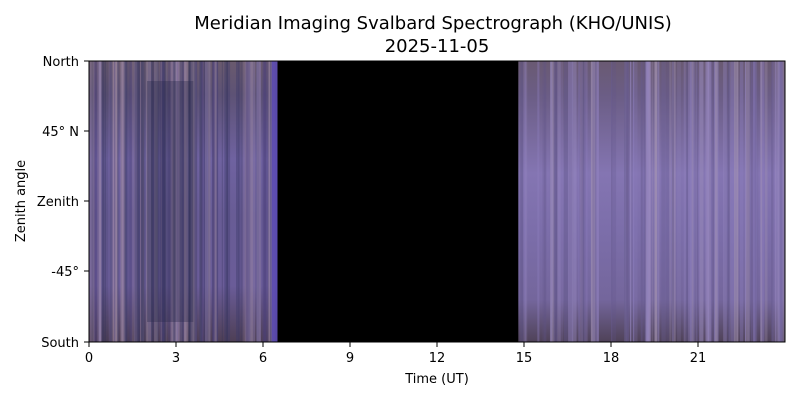 The height and width of the screenshot is (400, 800). I want to click on y-tick-label-north: North, so click(61, 62).